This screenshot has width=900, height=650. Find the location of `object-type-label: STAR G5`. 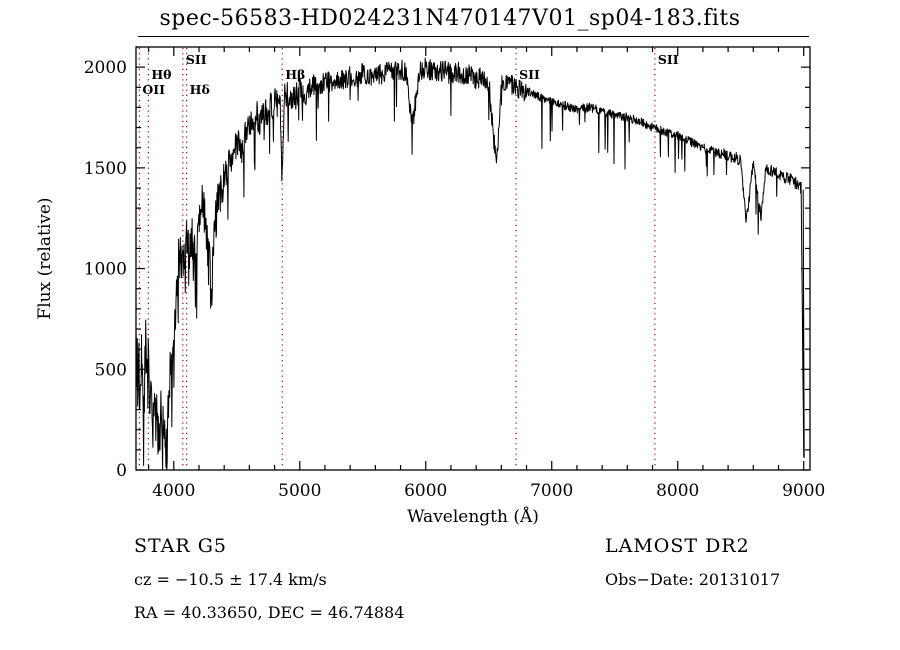

object-type-label: STAR G5 is located at coordinates (180, 546).